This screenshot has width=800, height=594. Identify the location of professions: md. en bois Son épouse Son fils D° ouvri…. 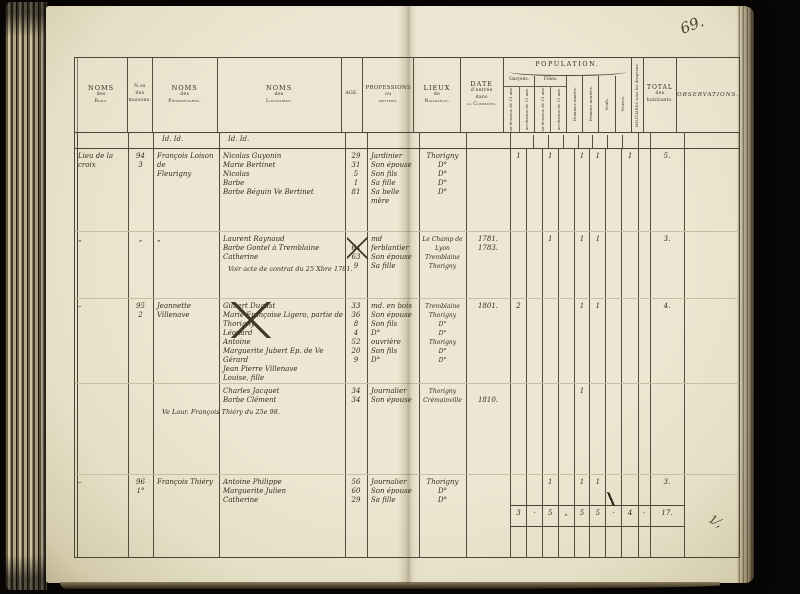
(394, 340).